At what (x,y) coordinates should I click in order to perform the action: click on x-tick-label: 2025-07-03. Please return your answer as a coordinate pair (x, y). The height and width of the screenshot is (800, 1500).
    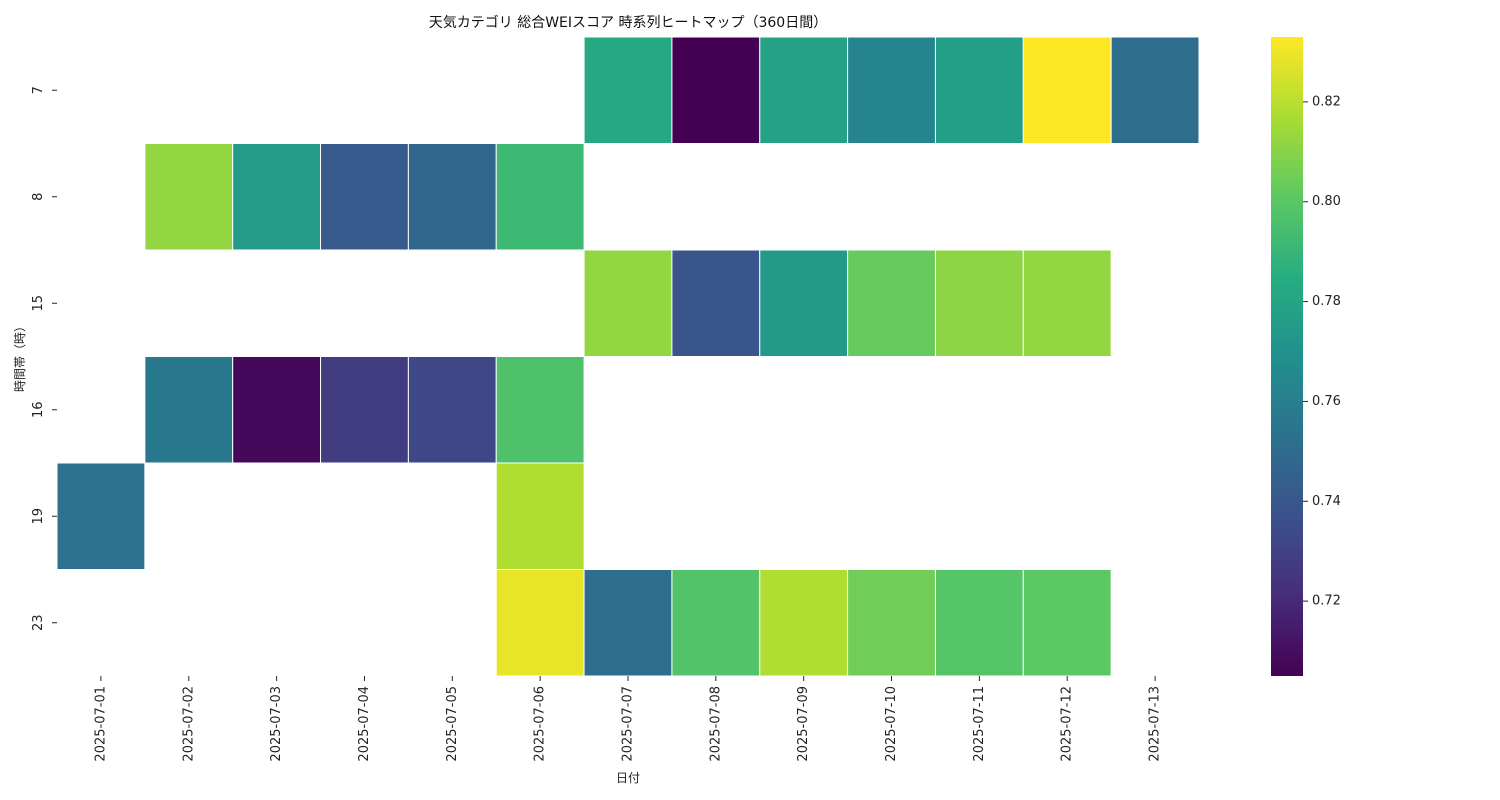
    Looking at the image, I should click on (276, 724).